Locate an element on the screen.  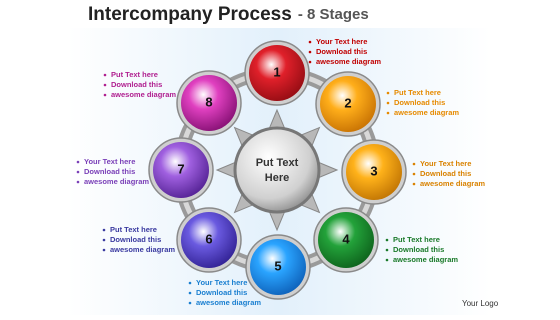
stage-number: 8 is located at coordinates (208, 101).